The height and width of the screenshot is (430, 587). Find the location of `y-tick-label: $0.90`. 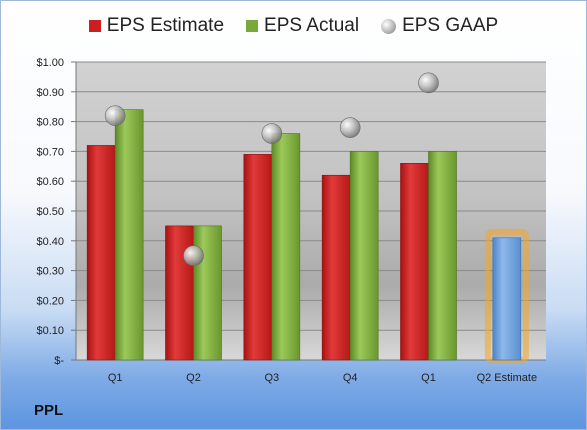

y-tick-label: $0.90 is located at coordinates (50, 93).